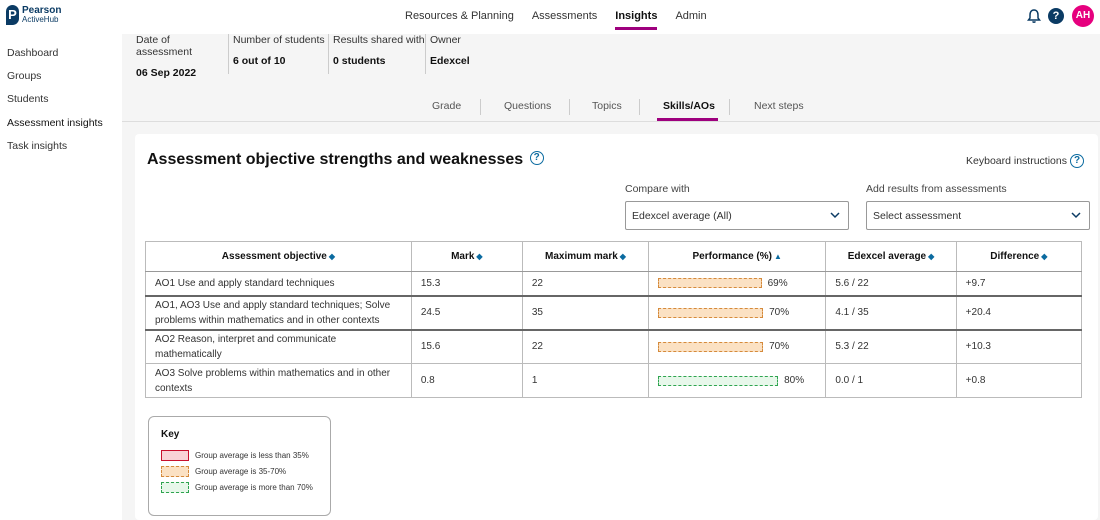 Image resolution: width=1100 pixels, height=520 pixels. I want to click on nav-insights: Insights, so click(636, 15).